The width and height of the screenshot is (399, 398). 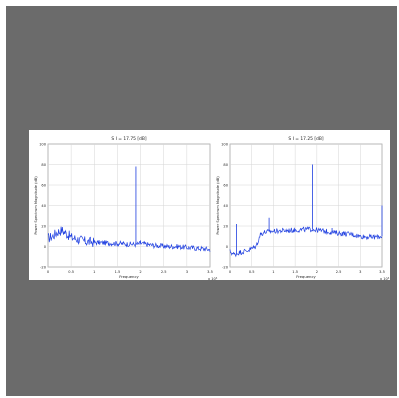 What do you see at coordinates (305, 139) in the screenshot?
I see `chart-title: S I = 17.25 [dB]` at bounding box center [305, 139].